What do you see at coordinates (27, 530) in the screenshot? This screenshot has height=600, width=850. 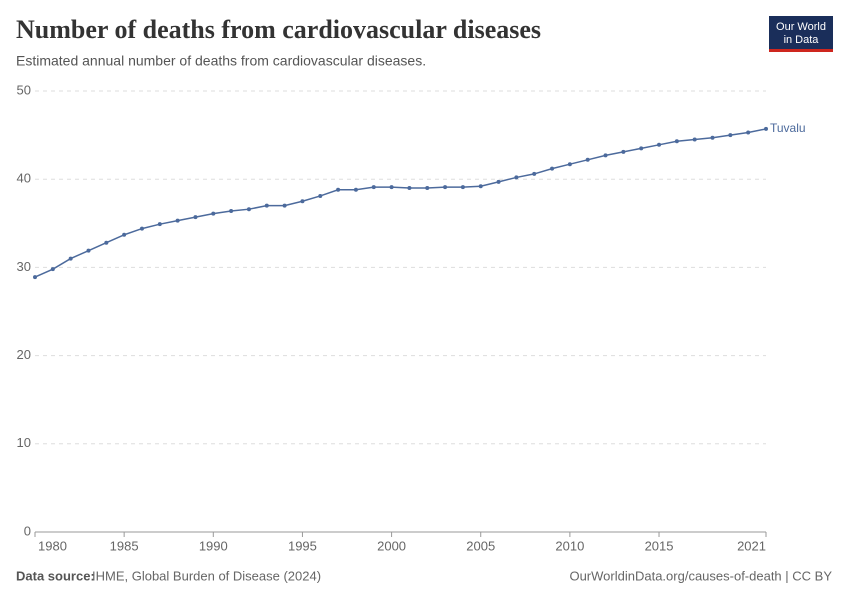 I see `y-tick-label: 0` at bounding box center [27, 530].